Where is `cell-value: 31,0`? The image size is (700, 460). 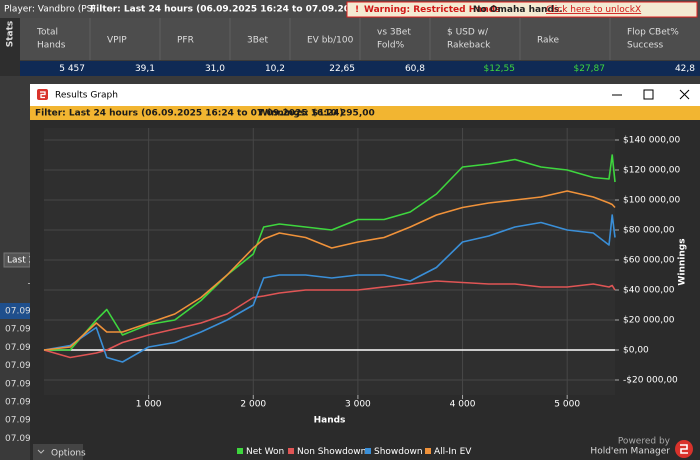 cell-value: 31,0 is located at coordinates (215, 69).